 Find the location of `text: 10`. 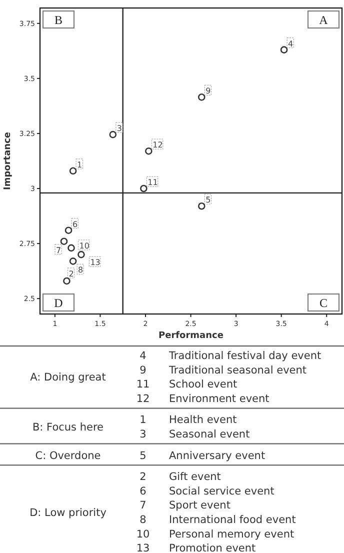

text: 10 is located at coordinates (143, 534).